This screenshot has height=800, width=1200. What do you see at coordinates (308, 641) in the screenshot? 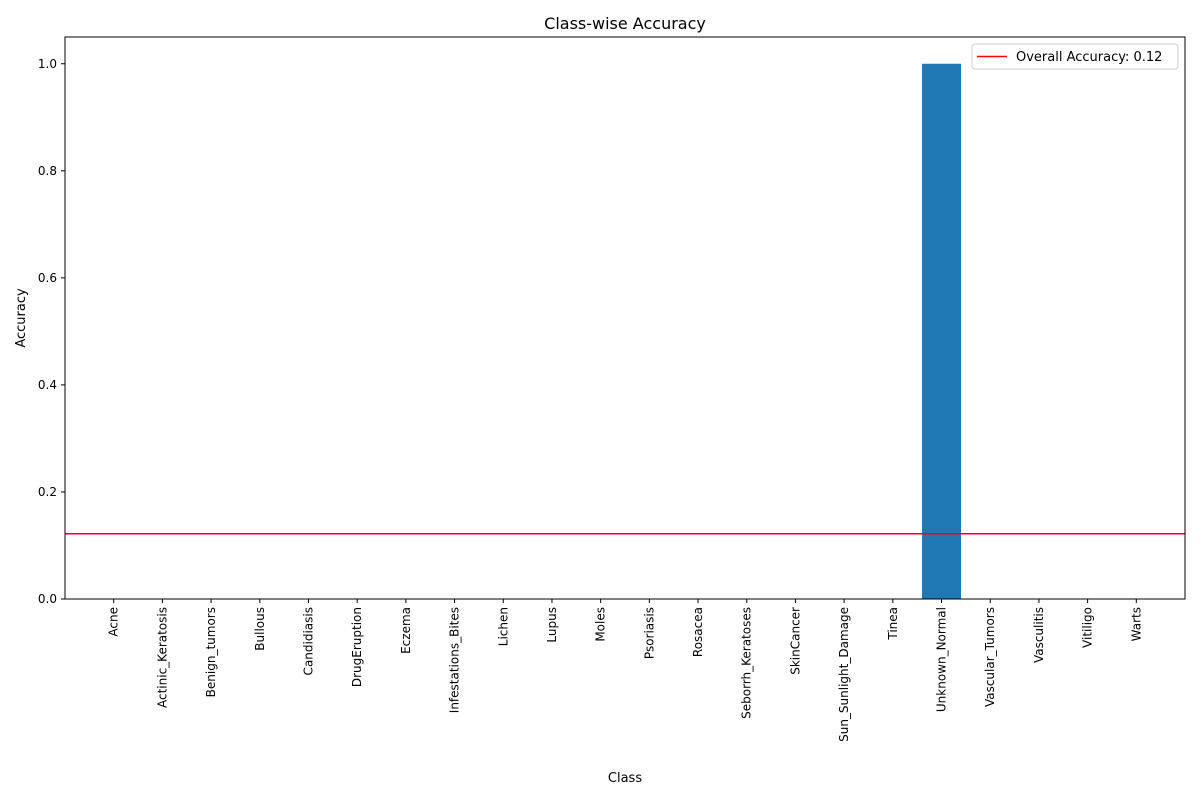
I see `x-tick-label: Candidiasis` at bounding box center [308, 641].